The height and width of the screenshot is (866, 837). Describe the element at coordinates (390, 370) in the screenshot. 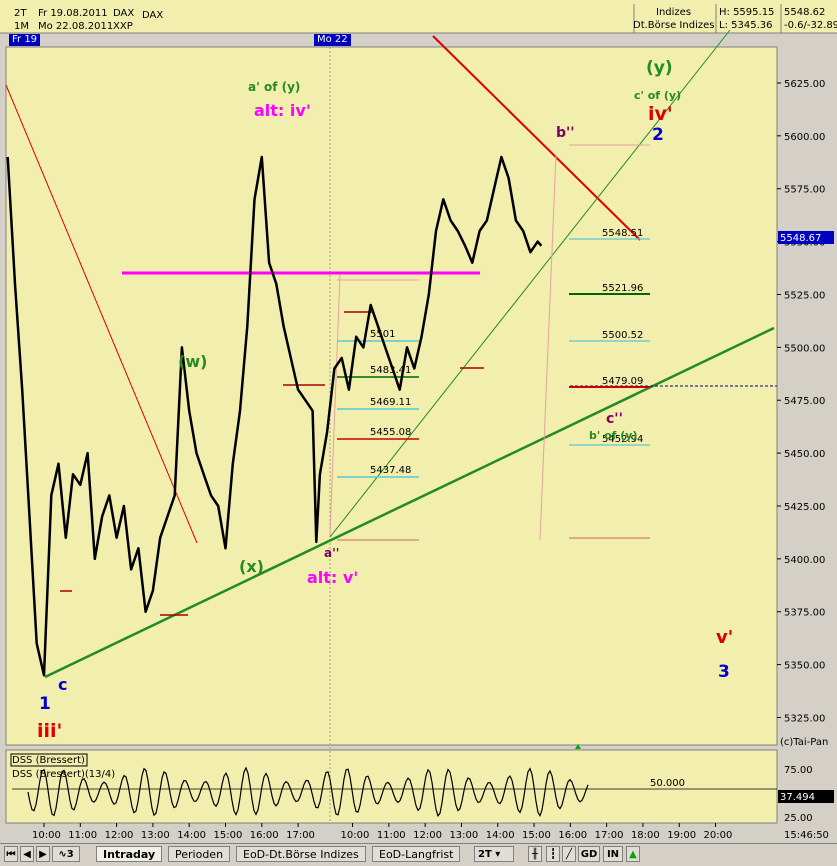

I see `fib-level-label: 5483.41` at that location.